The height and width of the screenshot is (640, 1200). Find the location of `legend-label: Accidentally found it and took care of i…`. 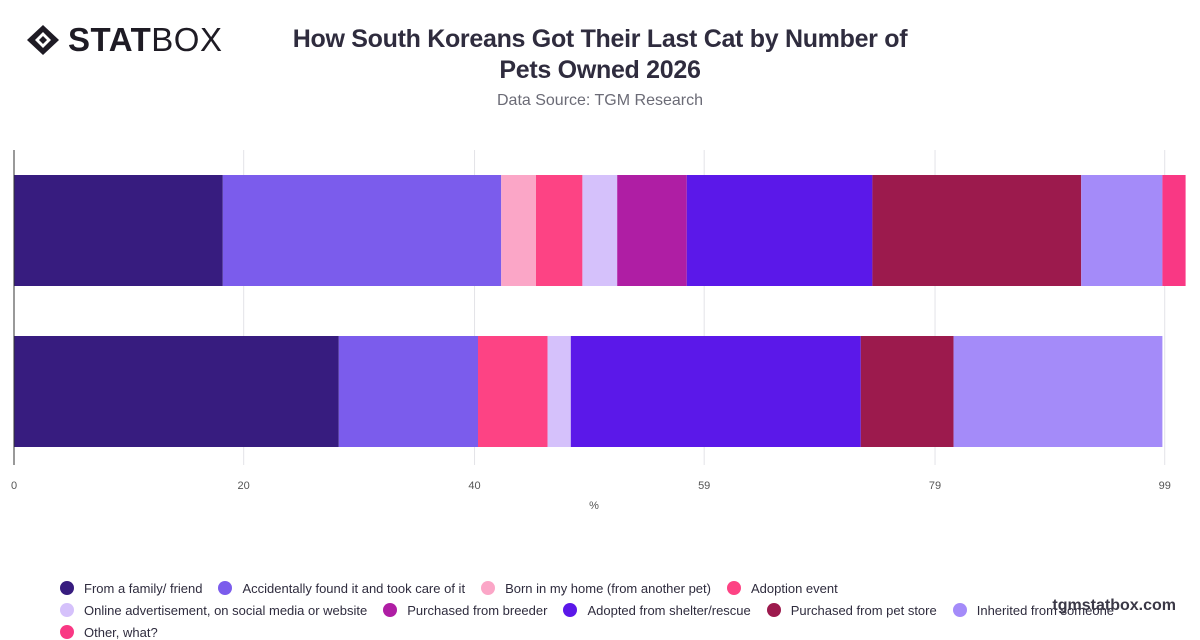

legend-label: Accidentally found it and took care of i… is located at coordinates (354, 588).